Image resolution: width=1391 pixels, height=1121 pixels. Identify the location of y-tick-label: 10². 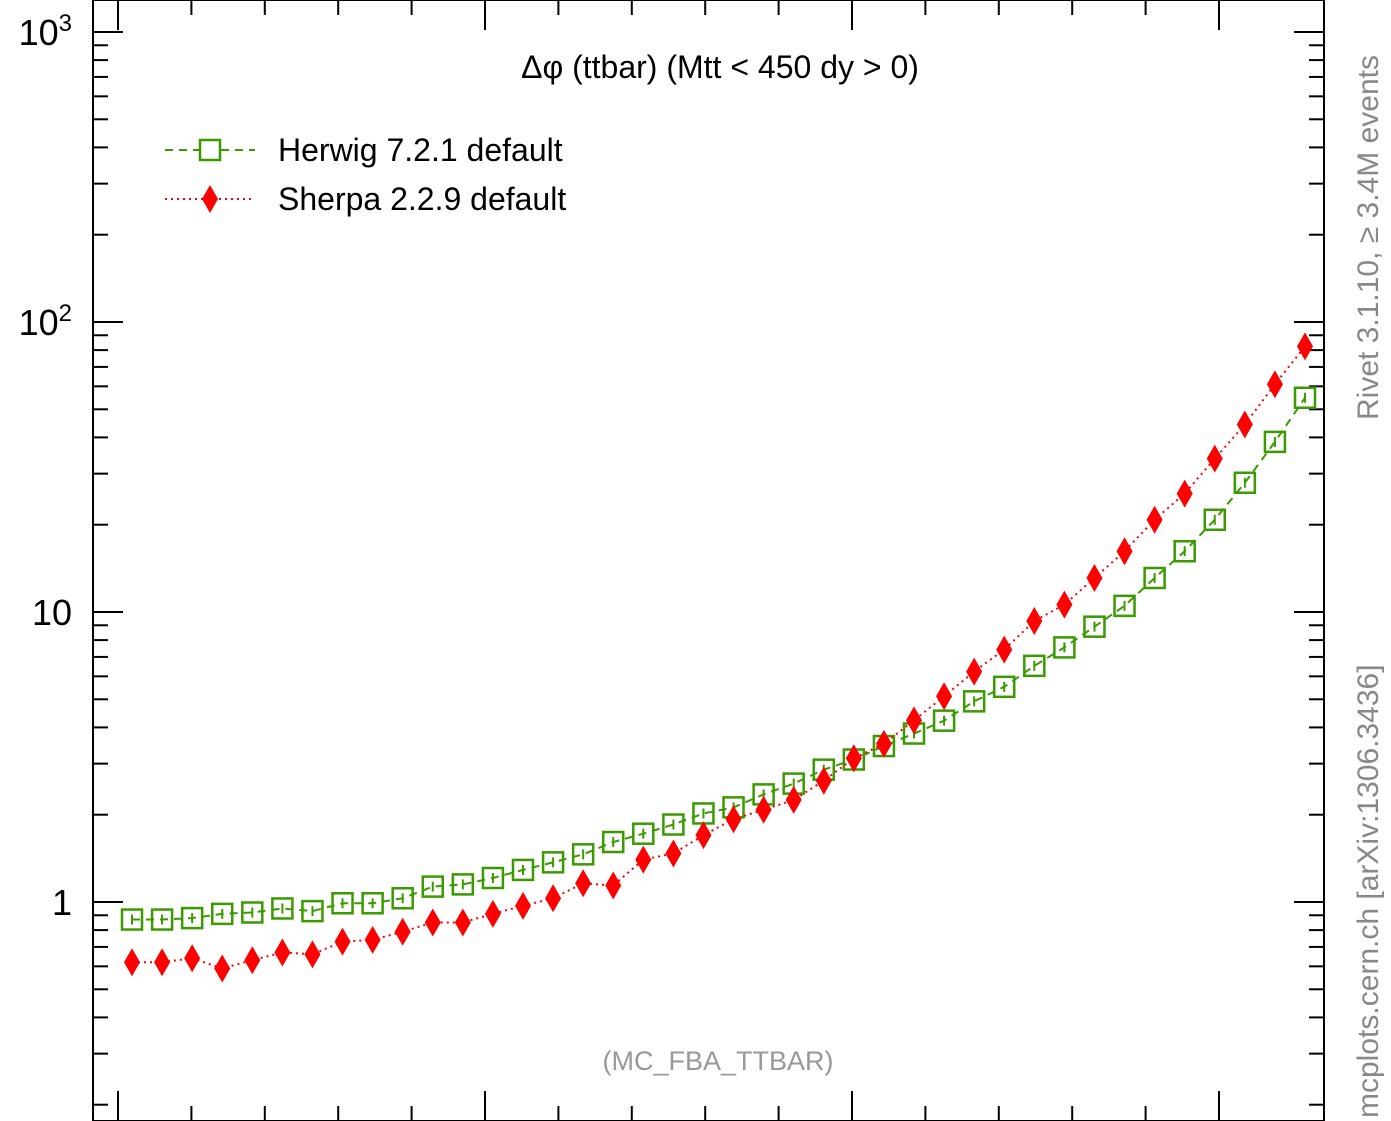
(45, 321).